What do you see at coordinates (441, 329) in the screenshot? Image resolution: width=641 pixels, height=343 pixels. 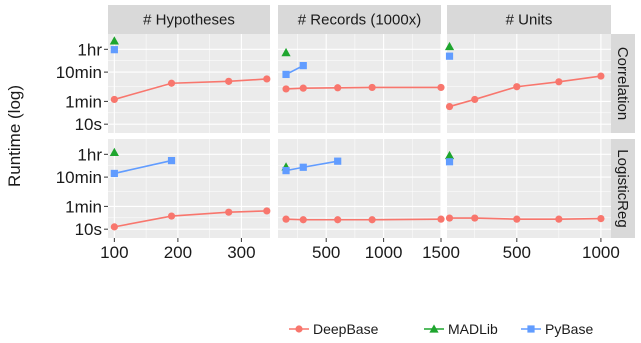 I see `legend: DeepBase MADLib PyBase` at bounding box center [441, 329].